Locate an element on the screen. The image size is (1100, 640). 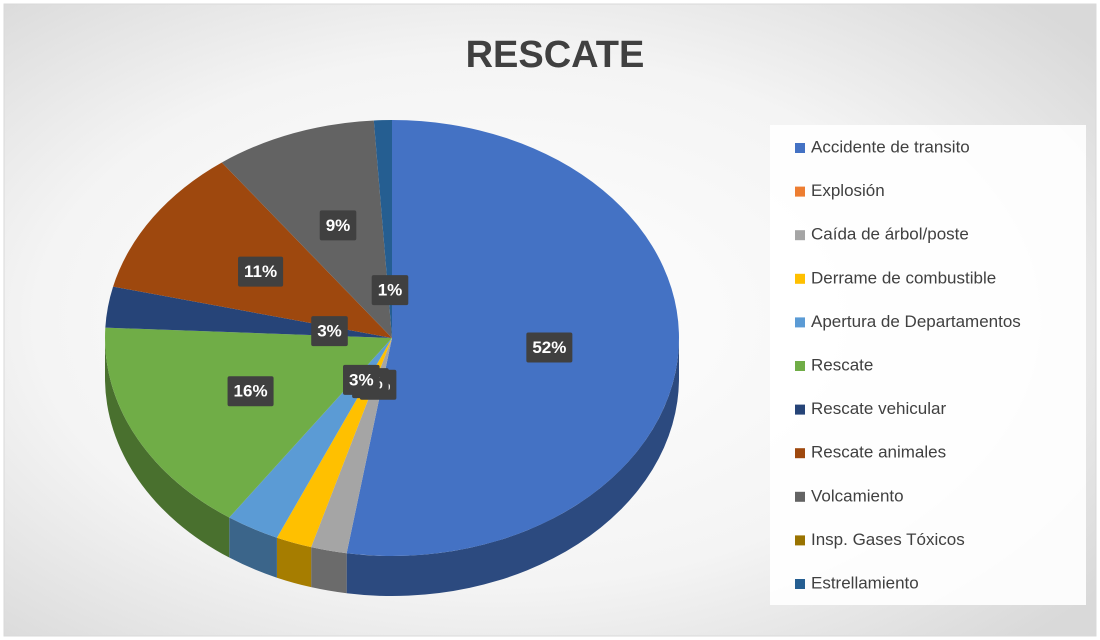
legend-label: Derrame de combustible is located at coordinates (903, 277).